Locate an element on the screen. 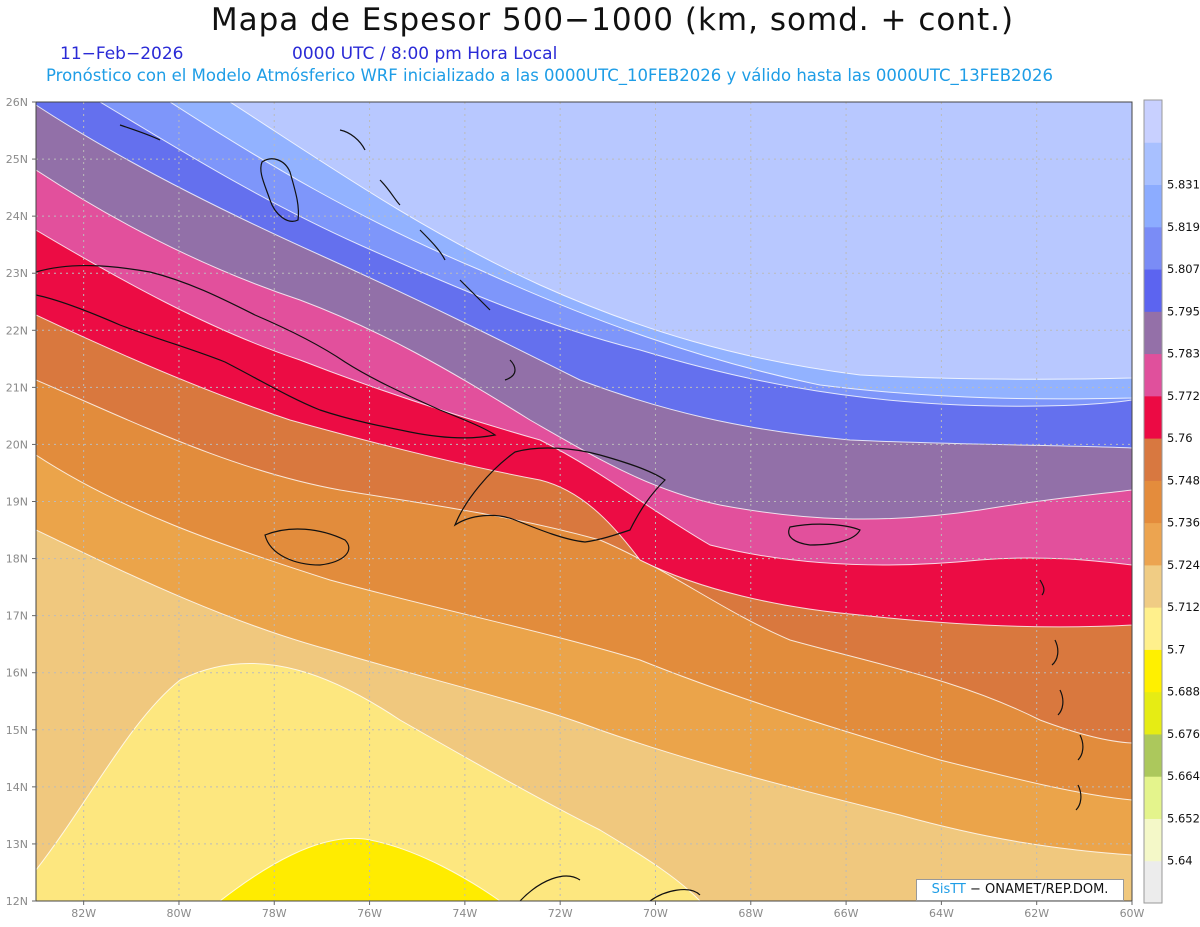 The width and height of the screenshot is (1200, 927). lat-tick-label: 22N is located at coordinates (17, 330).